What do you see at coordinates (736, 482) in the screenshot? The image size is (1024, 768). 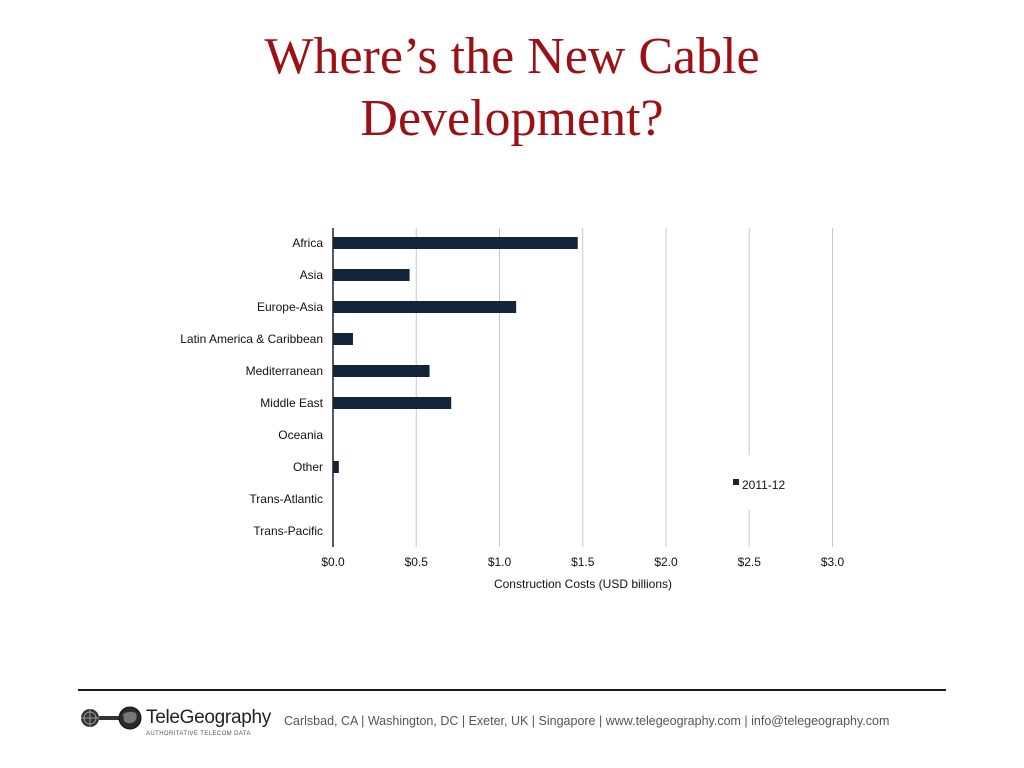 I see `legend-swatch` at bounding box center [736, 482].